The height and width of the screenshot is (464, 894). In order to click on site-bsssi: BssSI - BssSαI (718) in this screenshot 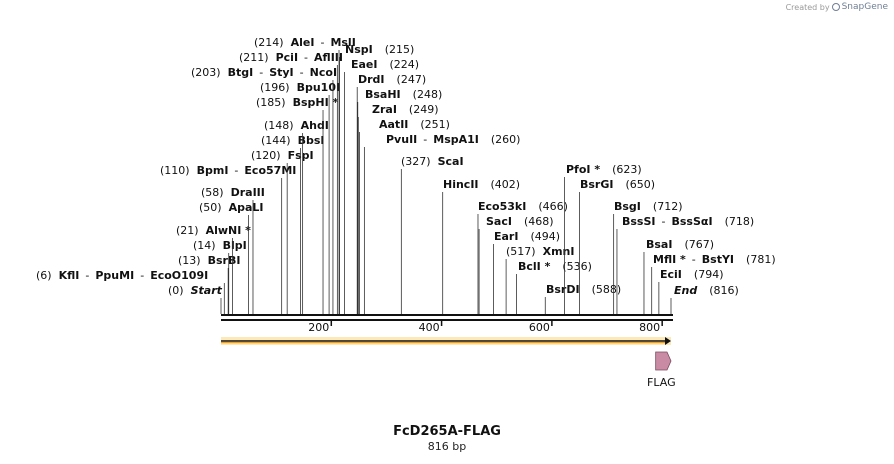, I will do `click(685, 264)`.